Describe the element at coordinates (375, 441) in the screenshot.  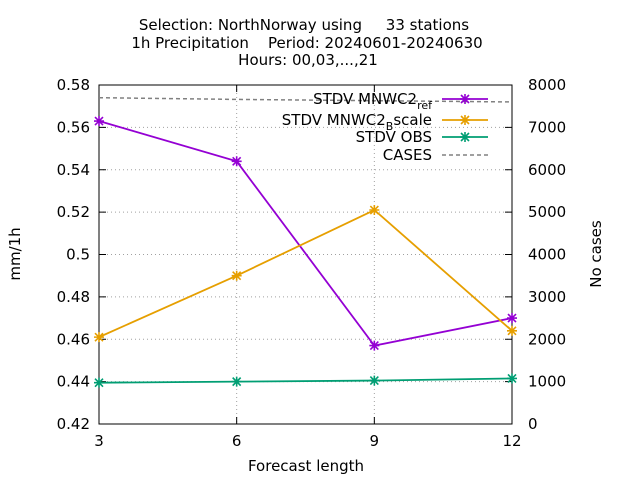
I see `x-tick-label: 9` at that location.